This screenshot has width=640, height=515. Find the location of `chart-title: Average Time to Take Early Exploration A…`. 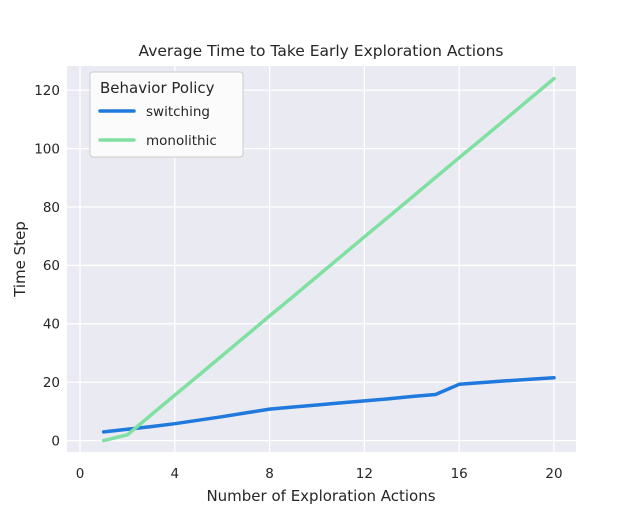

chart-title: Average Time to Take Early Exploration A… is located at coordinates (321, 51).